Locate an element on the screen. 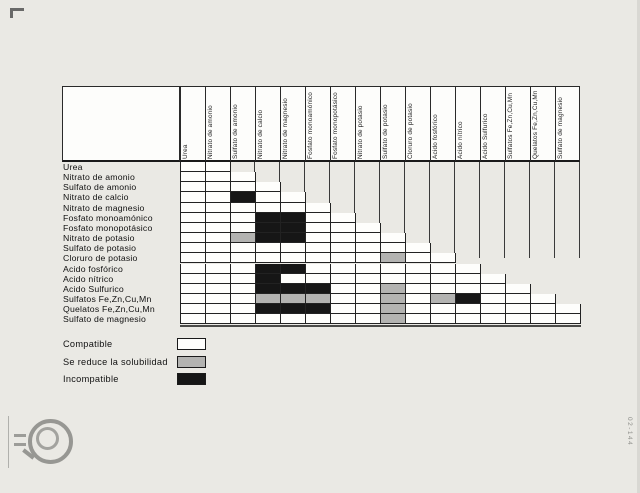  scan-corner-mark is located at coordinates (17, 13).